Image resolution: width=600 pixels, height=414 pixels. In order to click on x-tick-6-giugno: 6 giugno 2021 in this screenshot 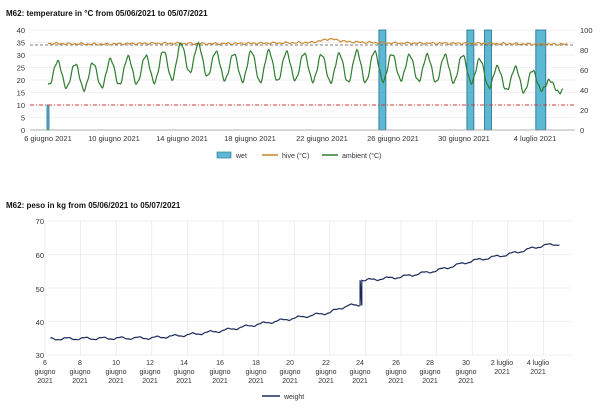, I will do `click(48, 138)`.